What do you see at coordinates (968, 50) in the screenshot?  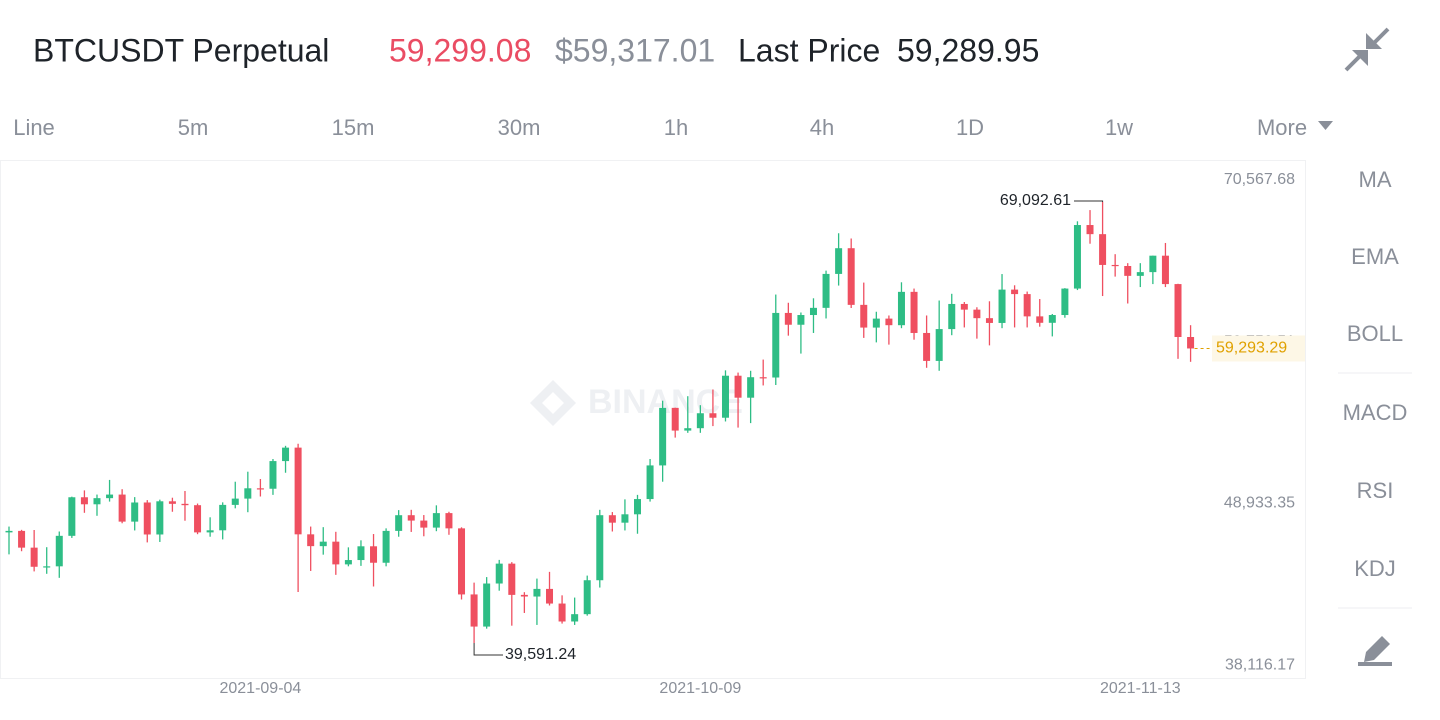 I see `last-price: 59,289.95` at bounding box center [968, 50].